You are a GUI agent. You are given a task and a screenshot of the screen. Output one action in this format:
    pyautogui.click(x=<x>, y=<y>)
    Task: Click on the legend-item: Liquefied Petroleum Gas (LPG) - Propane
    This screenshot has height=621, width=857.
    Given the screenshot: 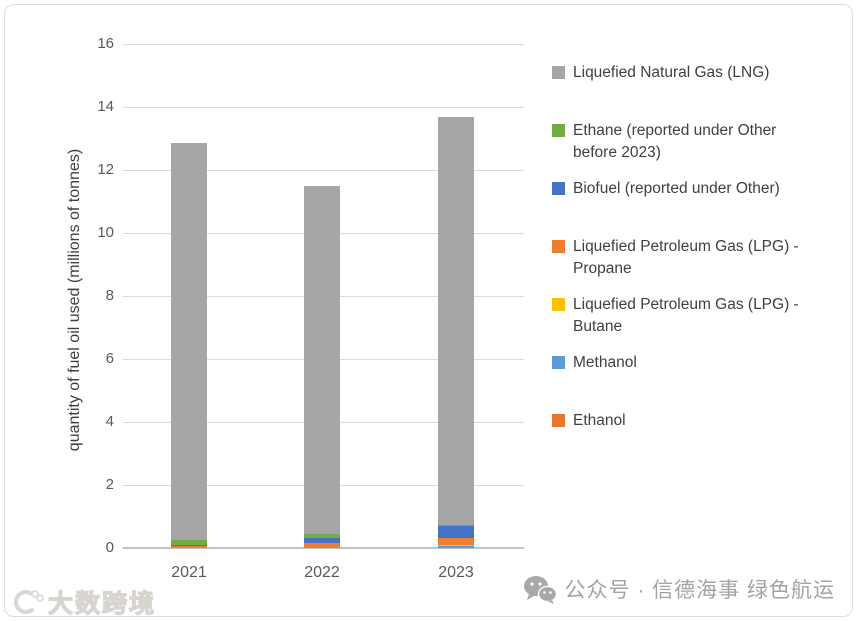 What is the action you would take?
    pyautogui.click(x=685, y=258)
    